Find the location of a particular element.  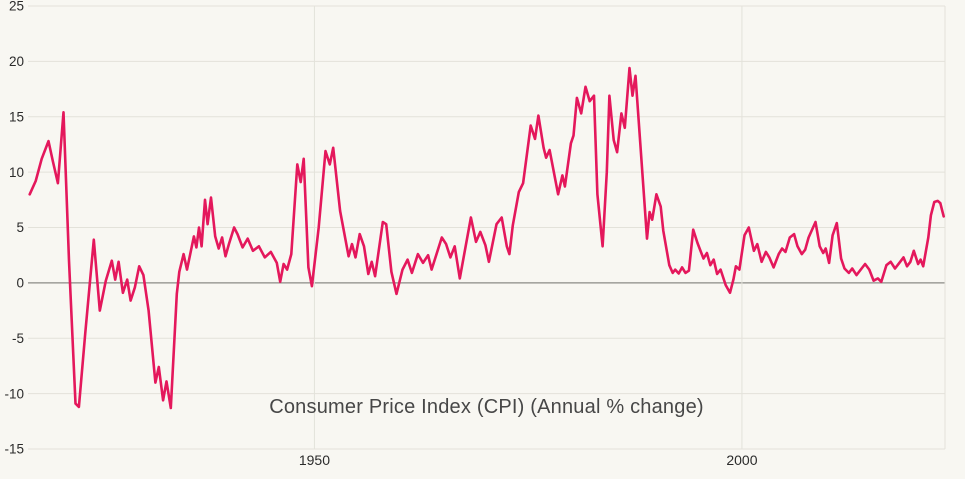

y-tick-label--5: -5 is located at coordinates (18, 338).